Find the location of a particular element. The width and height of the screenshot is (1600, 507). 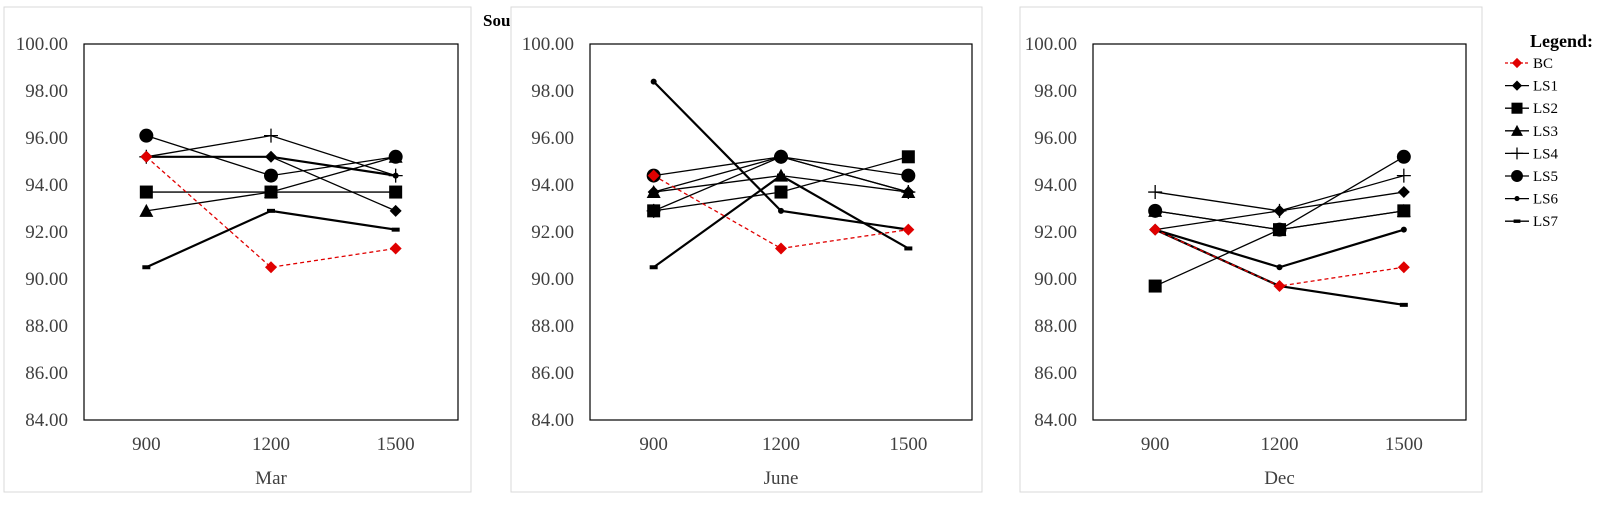

legend-entries: BC LS1 LS2 LS3 LS4 LS5 LS6 LS7 is located at coordinates (1532, 143).